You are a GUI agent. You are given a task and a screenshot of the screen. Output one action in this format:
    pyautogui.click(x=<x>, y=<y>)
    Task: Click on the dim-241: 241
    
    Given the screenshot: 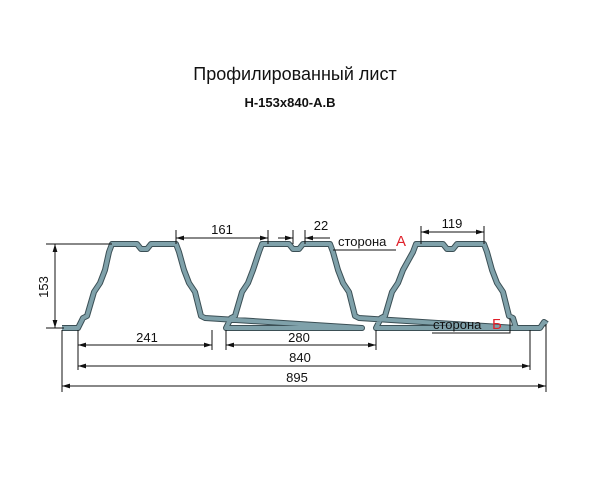 What is the action you would take?
    pyautogui.click(x=147, y=337)
    